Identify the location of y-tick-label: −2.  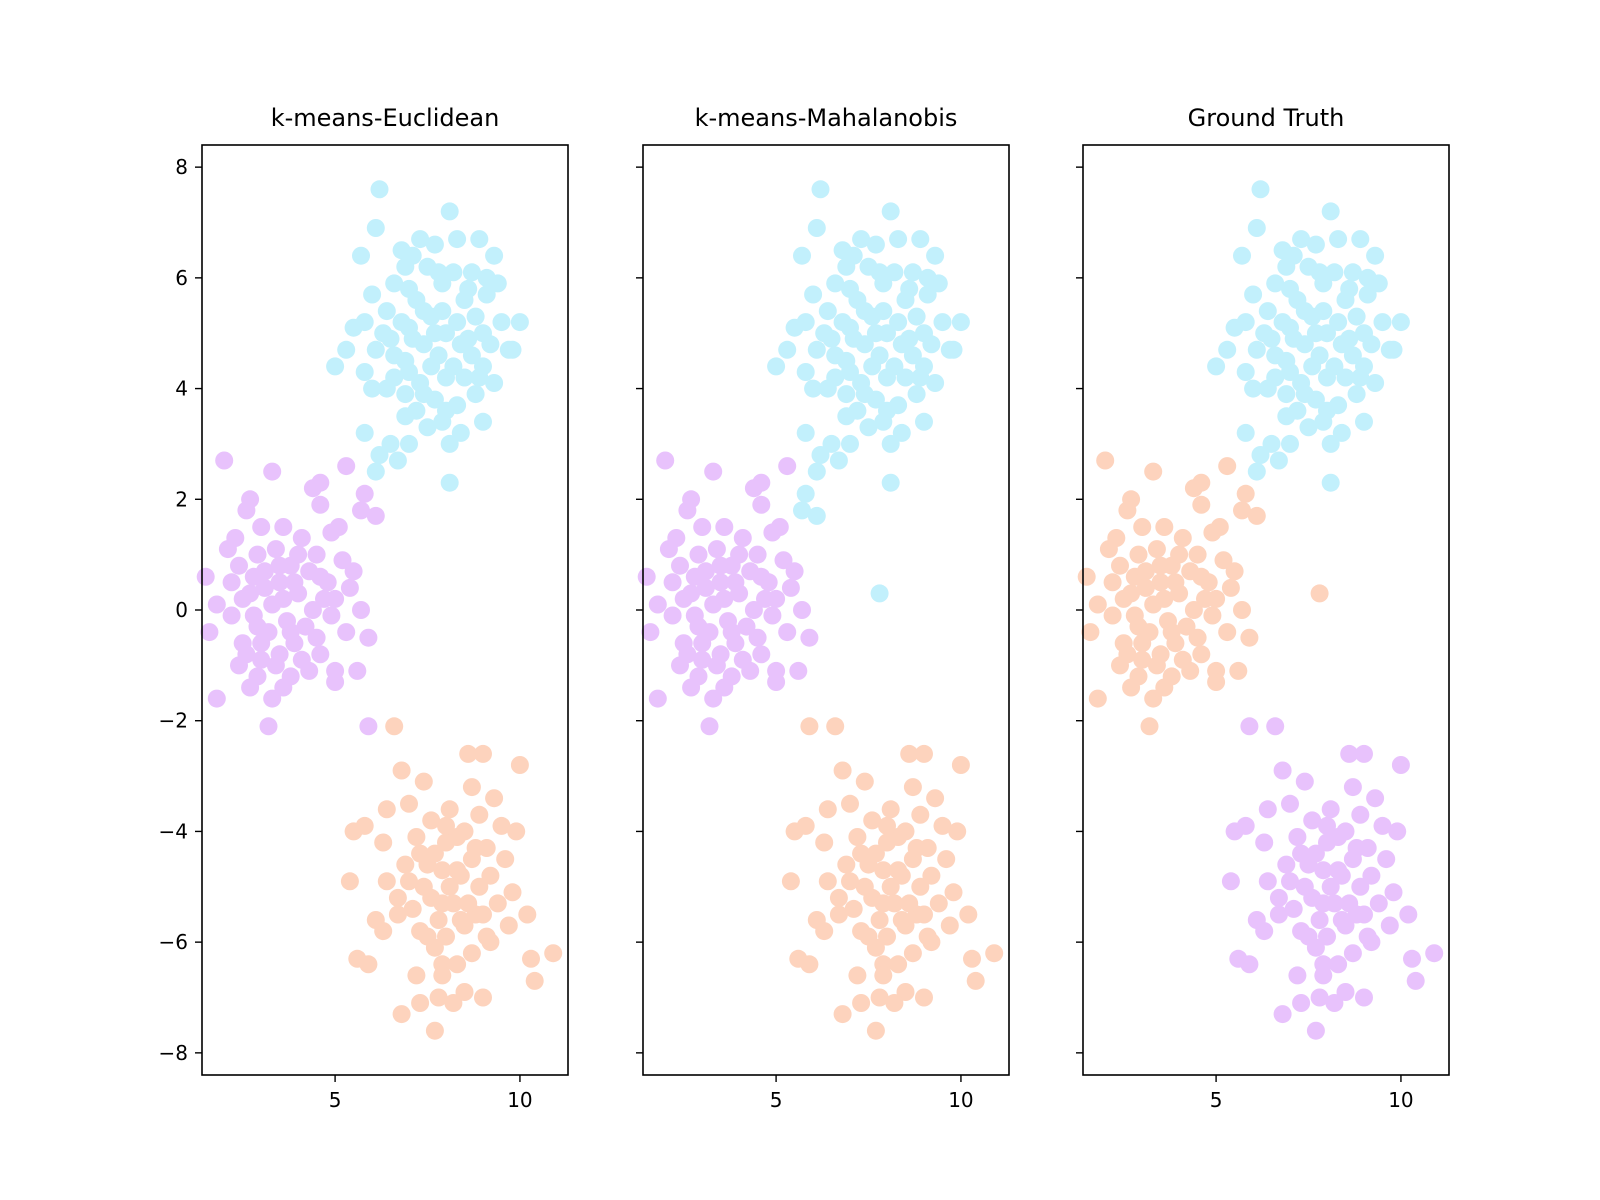
(173, 721).